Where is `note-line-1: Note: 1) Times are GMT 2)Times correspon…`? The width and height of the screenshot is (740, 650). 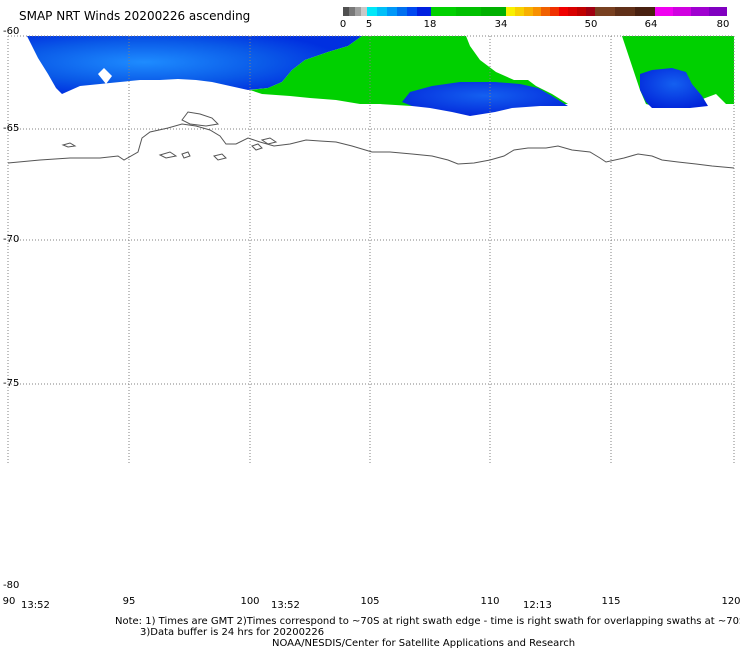
note-line-1: Note: 1) Times are GMT 2)Times correspon… is located at coordinates (427, 621).